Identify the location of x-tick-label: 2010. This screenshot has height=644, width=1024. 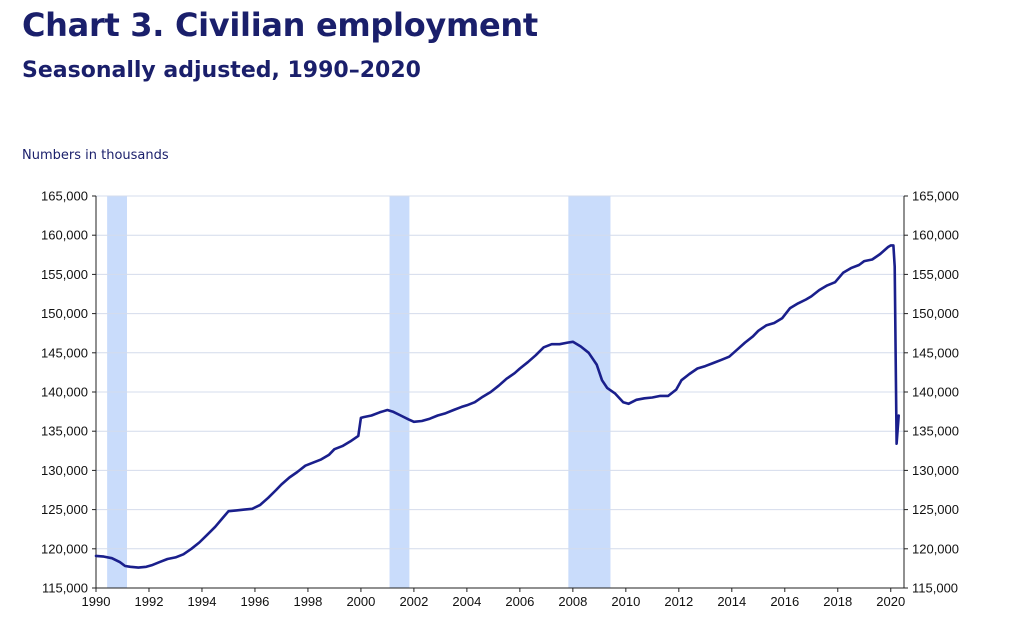
(625, 601).